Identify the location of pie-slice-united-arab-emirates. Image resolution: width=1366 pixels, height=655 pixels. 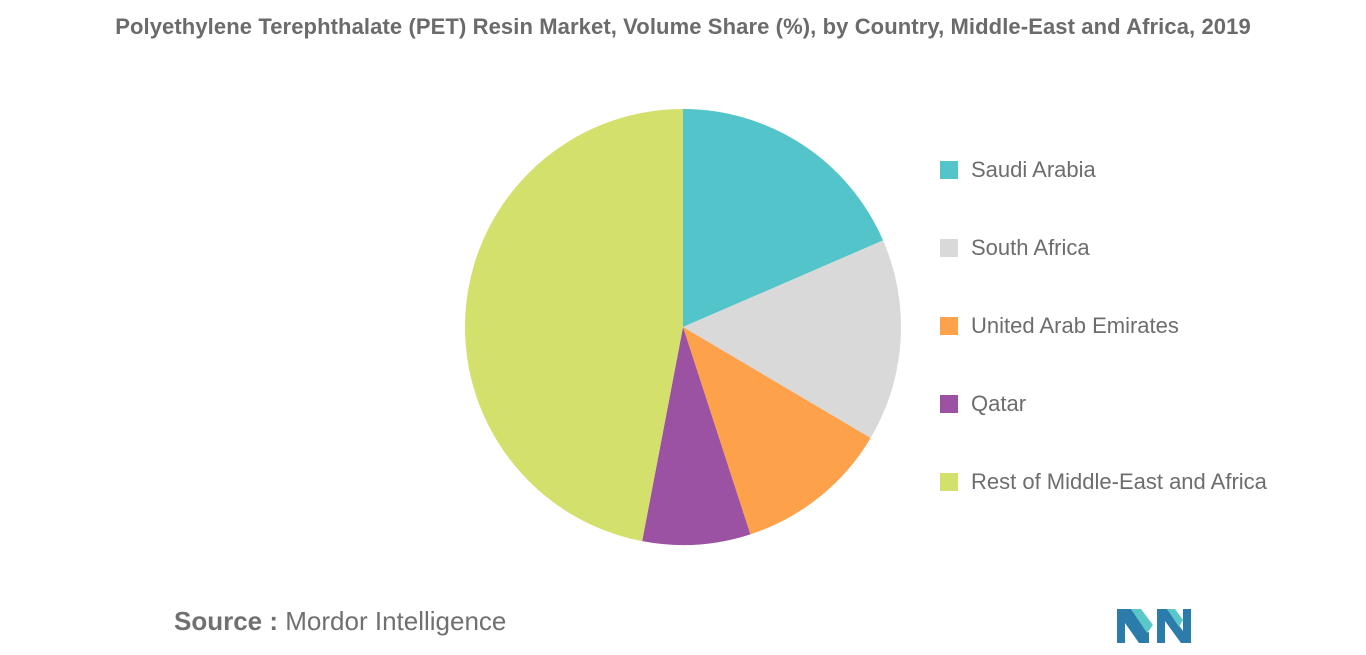
(777, 431).